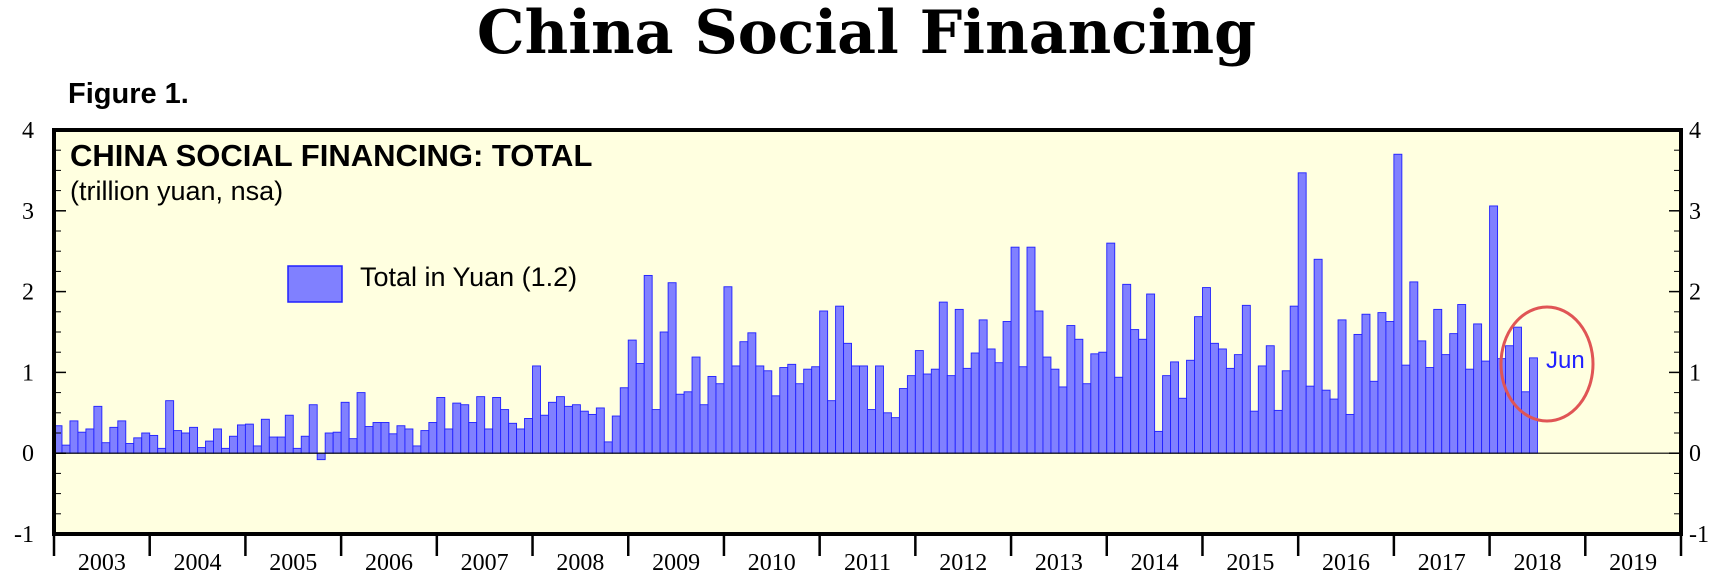 This screenshot has height=582, width=1733. I want to click on legend-label: Total in Yuan (1.2), so click(468, 277).